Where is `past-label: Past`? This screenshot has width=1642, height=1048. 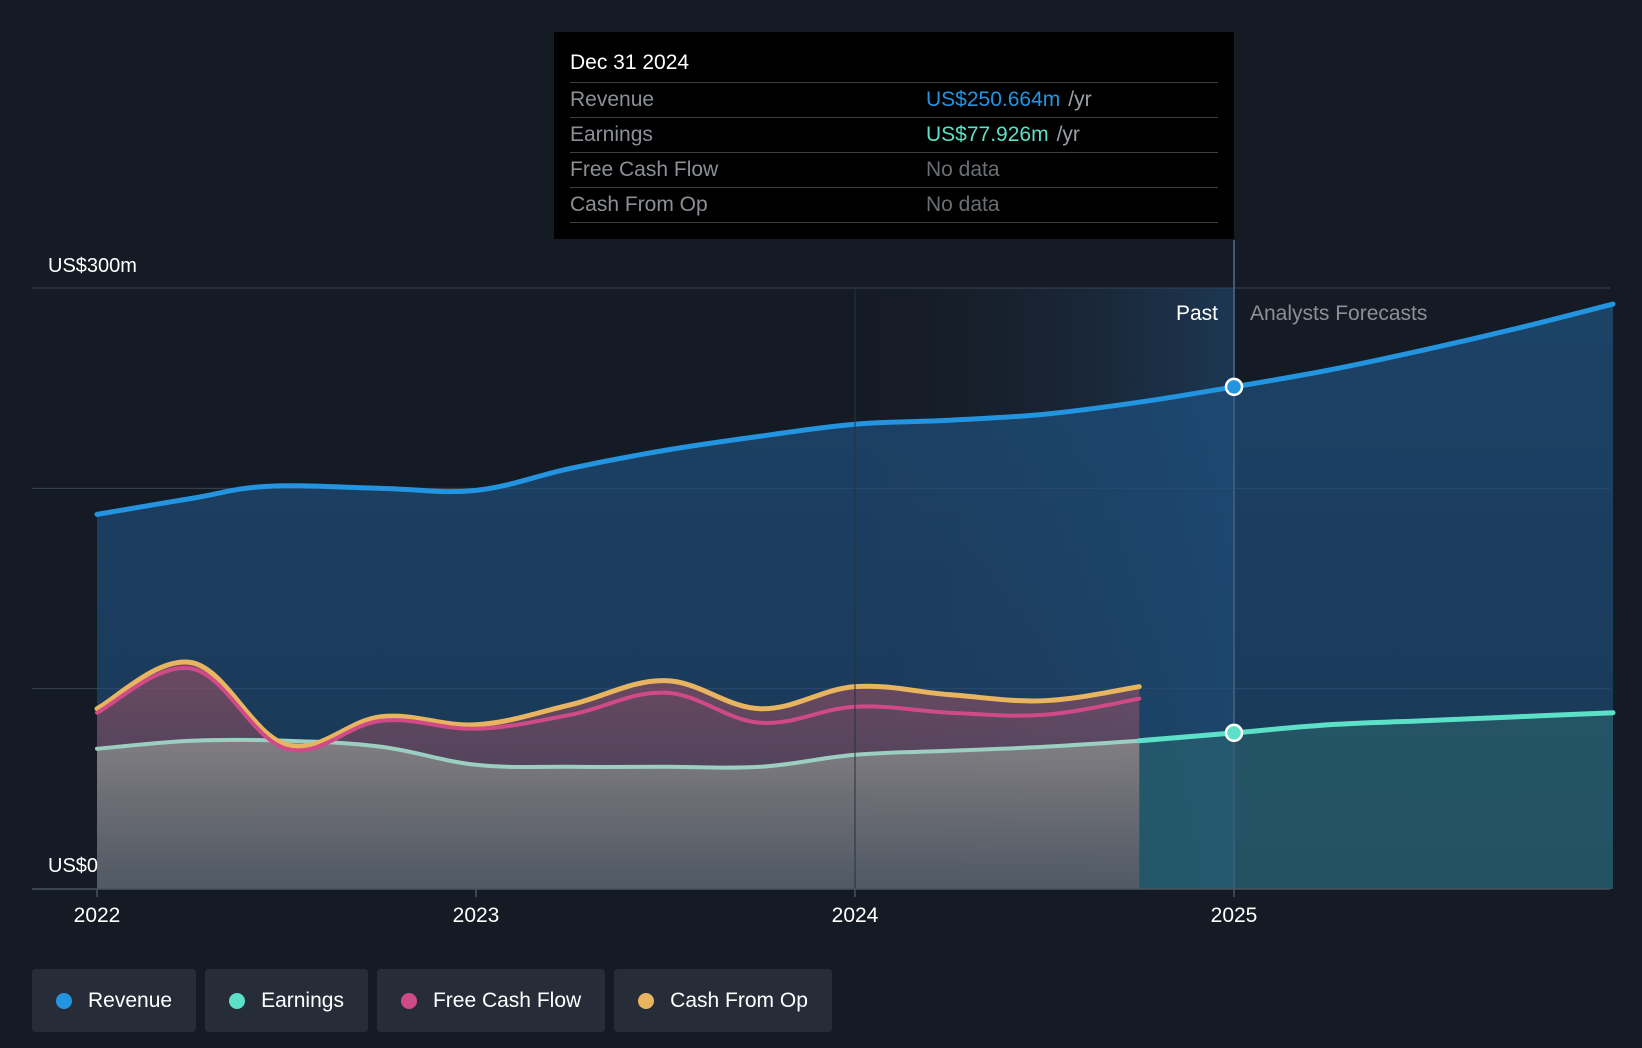 past-label: Past is located at coordinates (1197, 313).